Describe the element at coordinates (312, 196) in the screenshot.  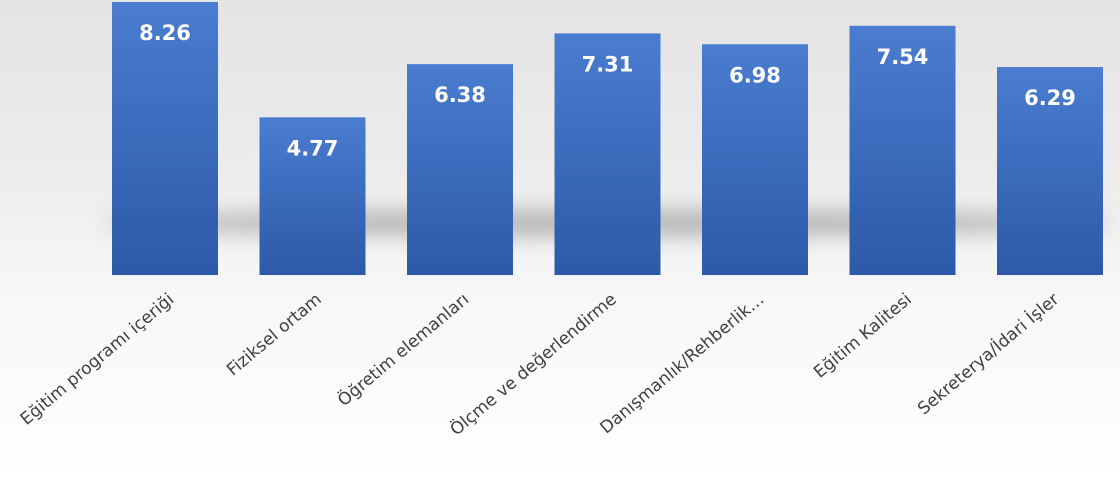
I see `bar-fiziksel-ortam` at that location.